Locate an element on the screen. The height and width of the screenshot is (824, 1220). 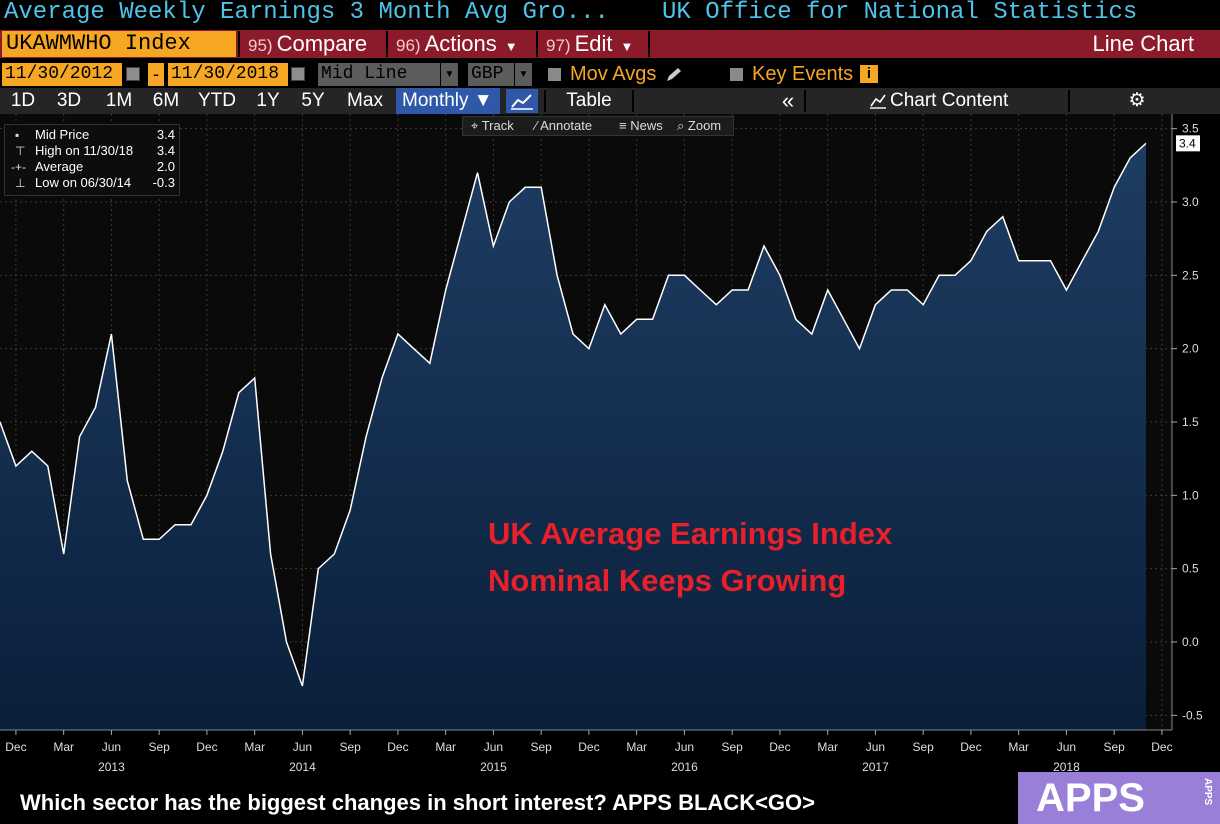
line-chart-icon is located at coordinates (522, 101).